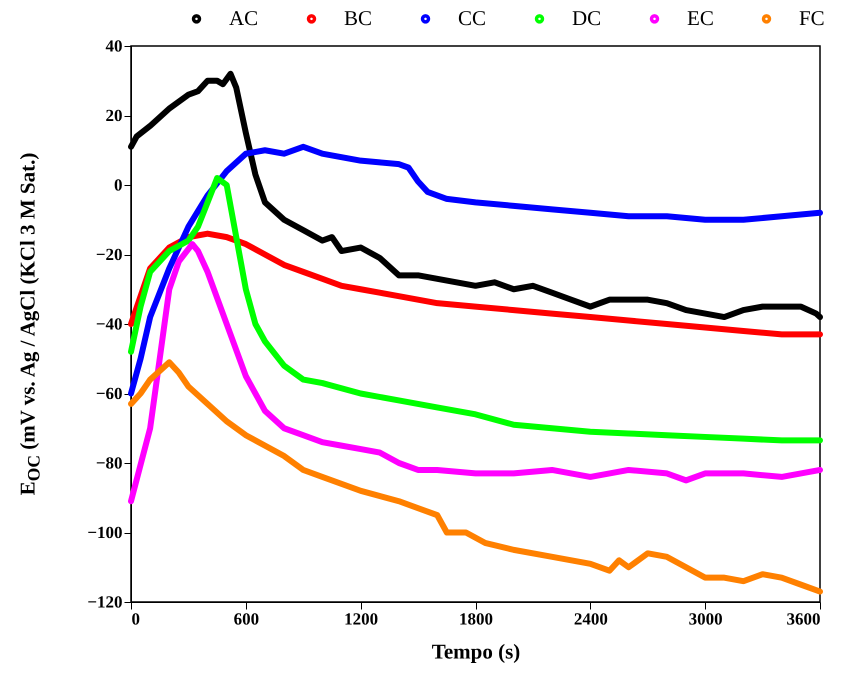  I want to click on x-tick-label: 2400, so click(591, 619).